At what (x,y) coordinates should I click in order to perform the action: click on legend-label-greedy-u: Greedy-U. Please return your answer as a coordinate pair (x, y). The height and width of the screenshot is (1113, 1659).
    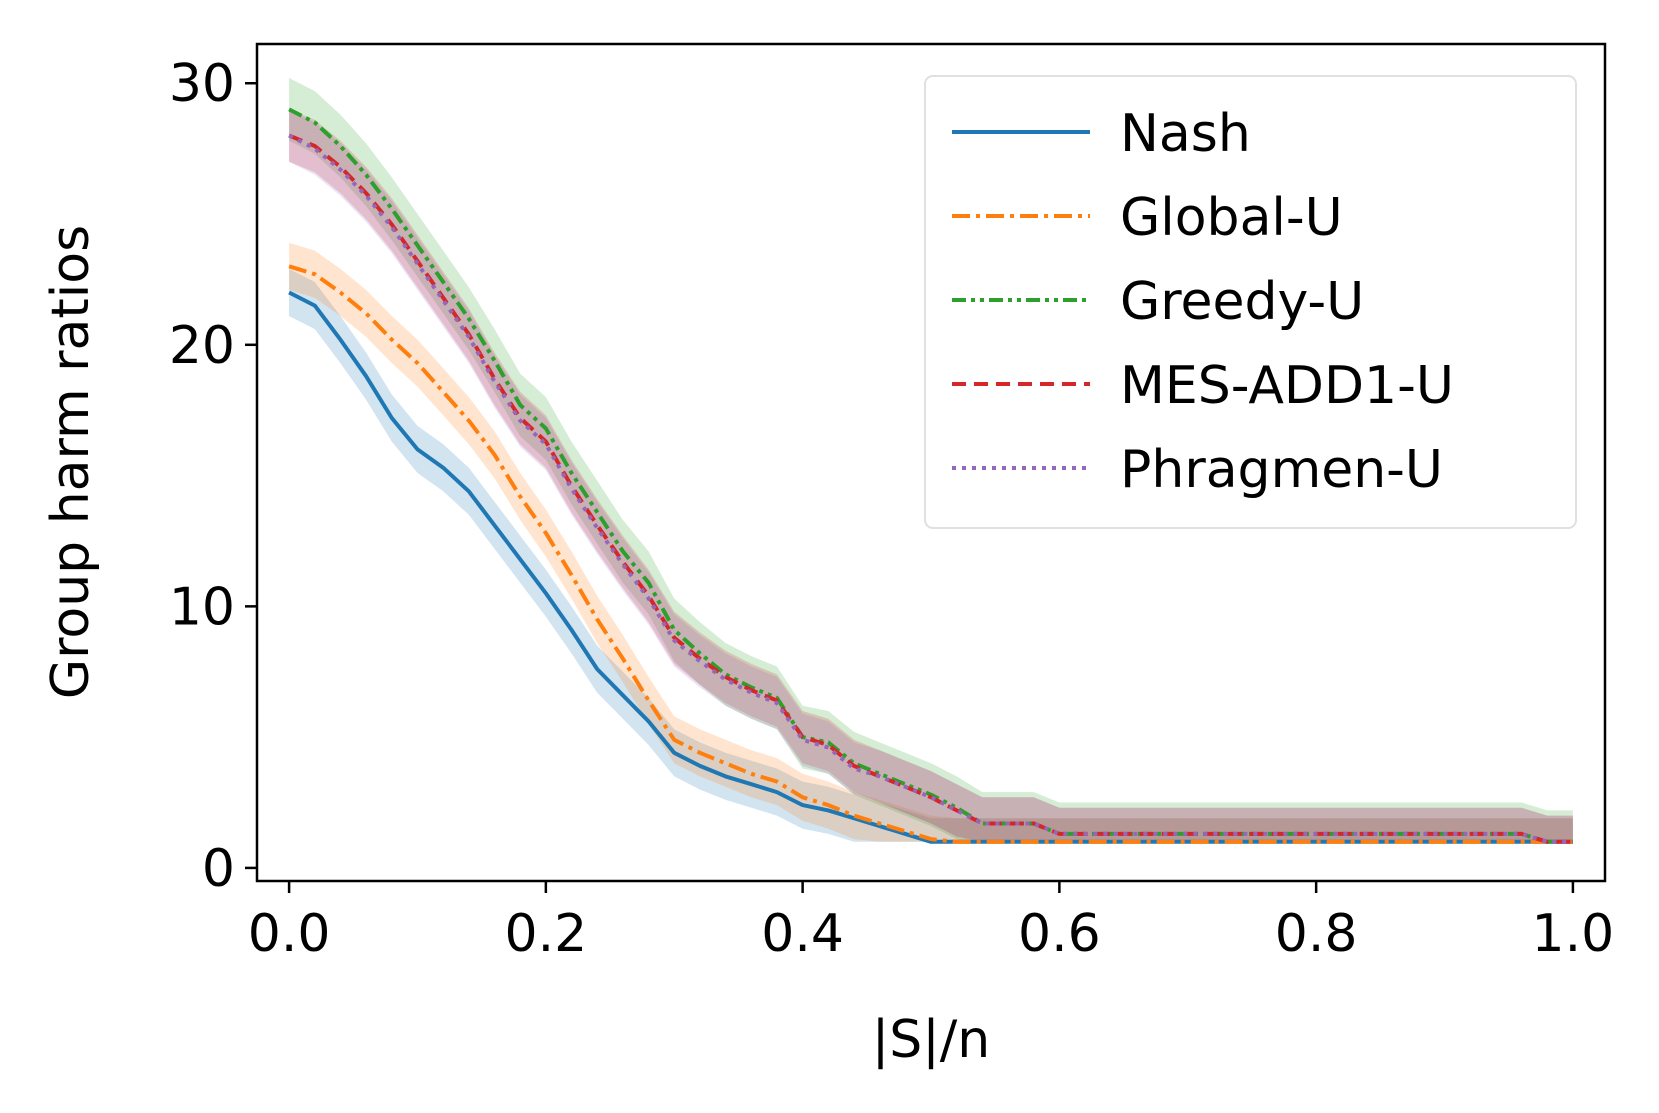
    Looking at the image, I should click on (1242, 302).